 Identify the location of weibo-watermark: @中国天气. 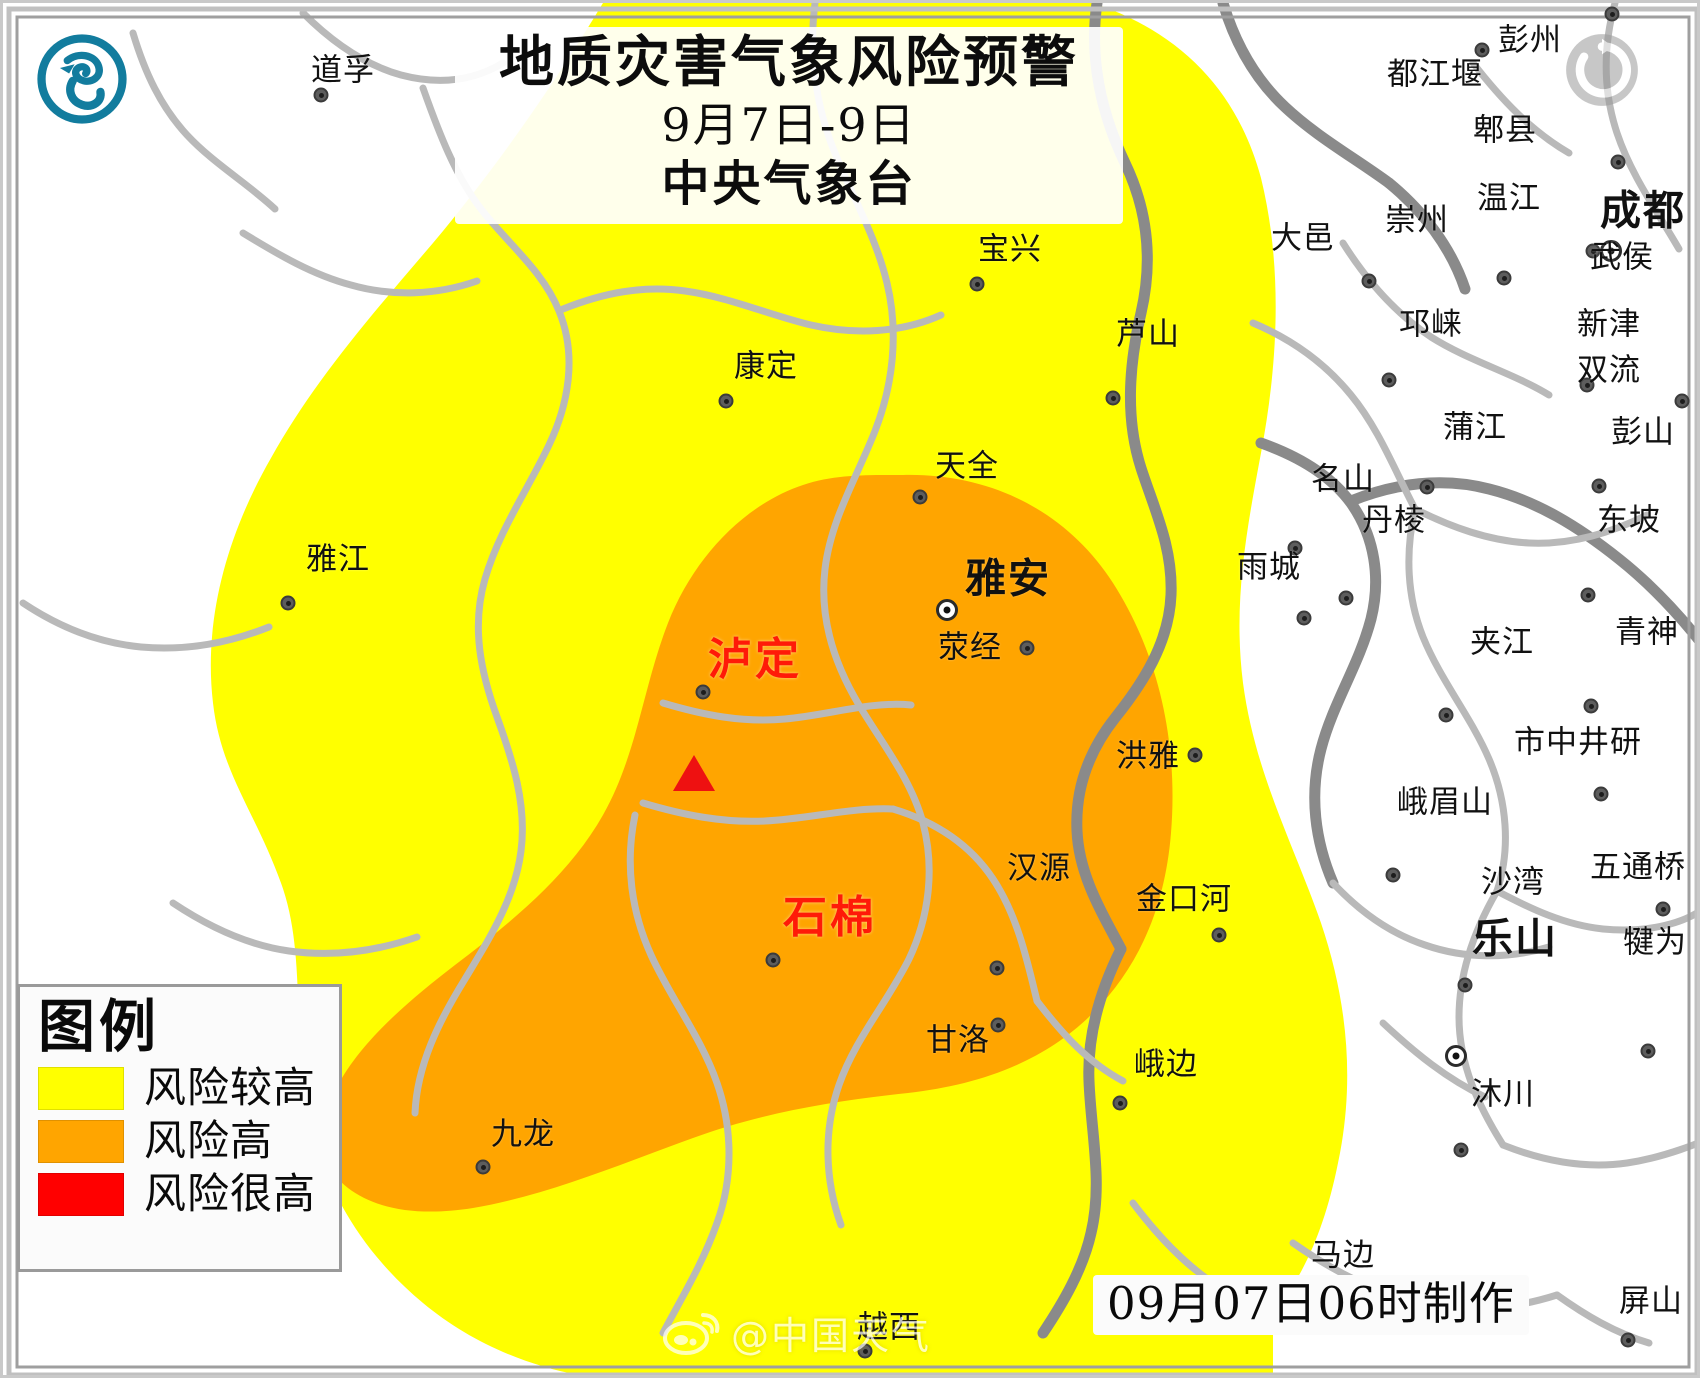
(797, 1332).